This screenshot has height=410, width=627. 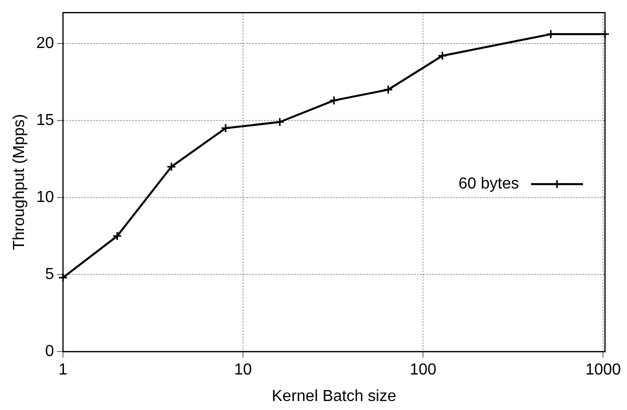 I want to click on y-tick-label: 20, so click(x=45, y=43).